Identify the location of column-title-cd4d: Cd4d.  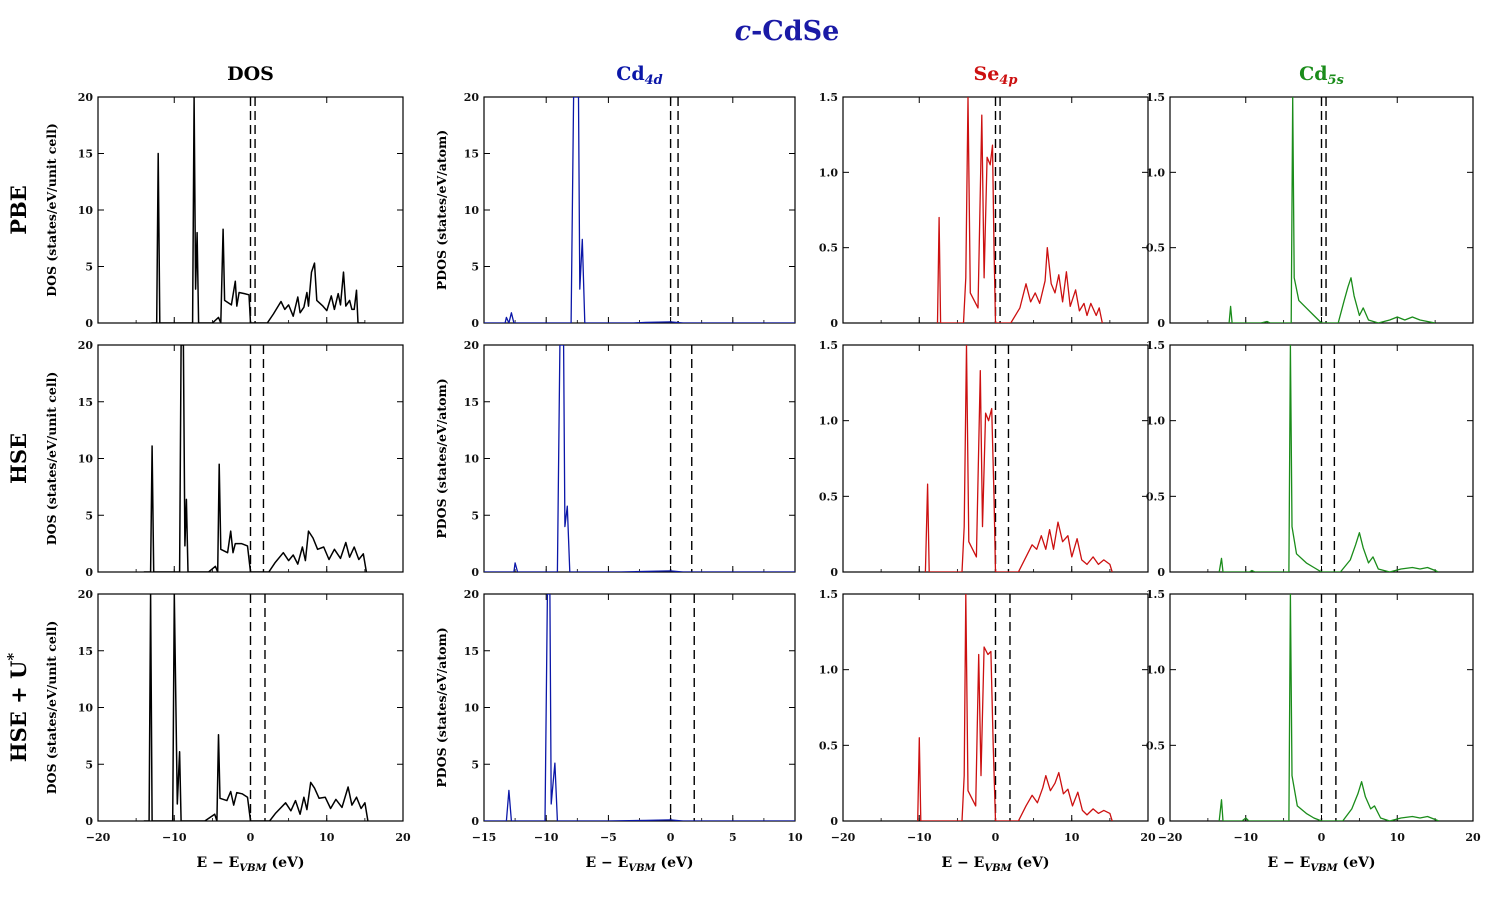
(639, 75).